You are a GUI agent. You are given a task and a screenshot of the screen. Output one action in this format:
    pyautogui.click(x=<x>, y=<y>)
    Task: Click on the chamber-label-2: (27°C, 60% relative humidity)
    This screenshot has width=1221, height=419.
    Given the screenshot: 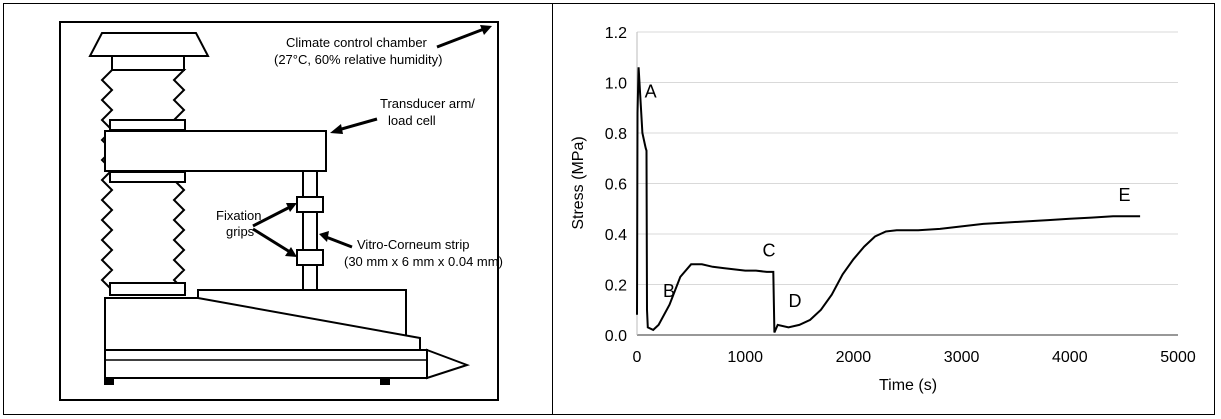 What is the action you would take?
    pyautogui.click(x=358, y=59)
    